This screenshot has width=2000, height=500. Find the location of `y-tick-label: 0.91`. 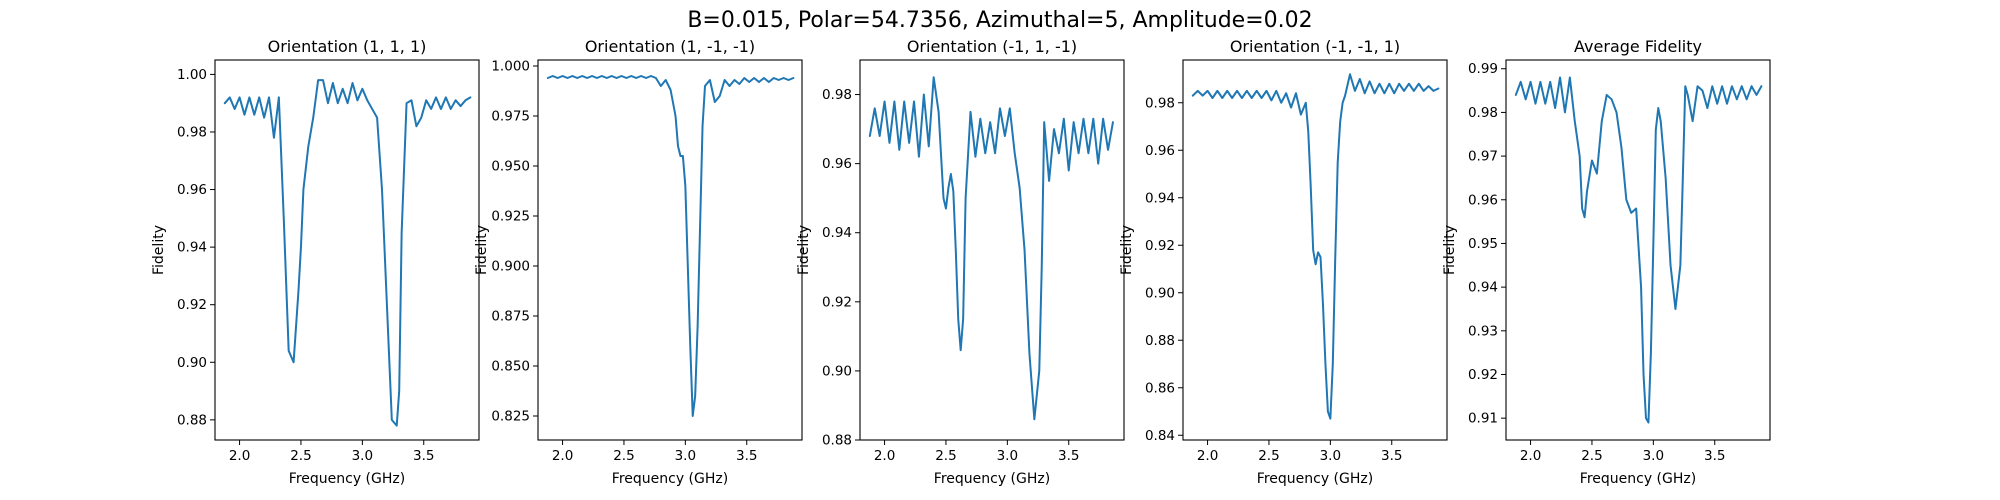

y-tick-label: 0.91 is located at coordinates (1483, 419).